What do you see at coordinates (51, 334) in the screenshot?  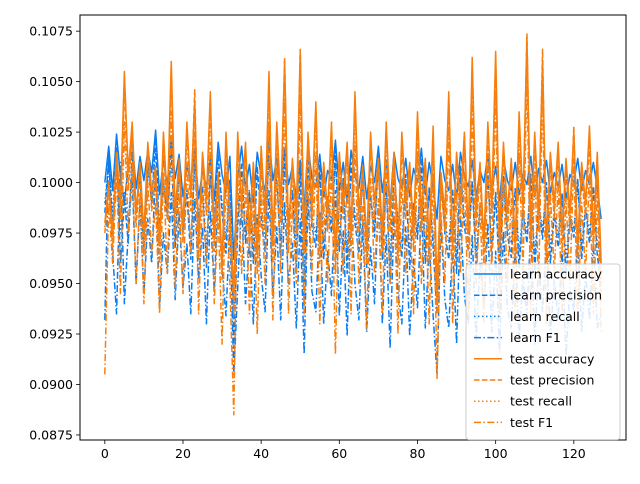 I see `y-tick-label: 0.0925` at bounding box center [51, 334].